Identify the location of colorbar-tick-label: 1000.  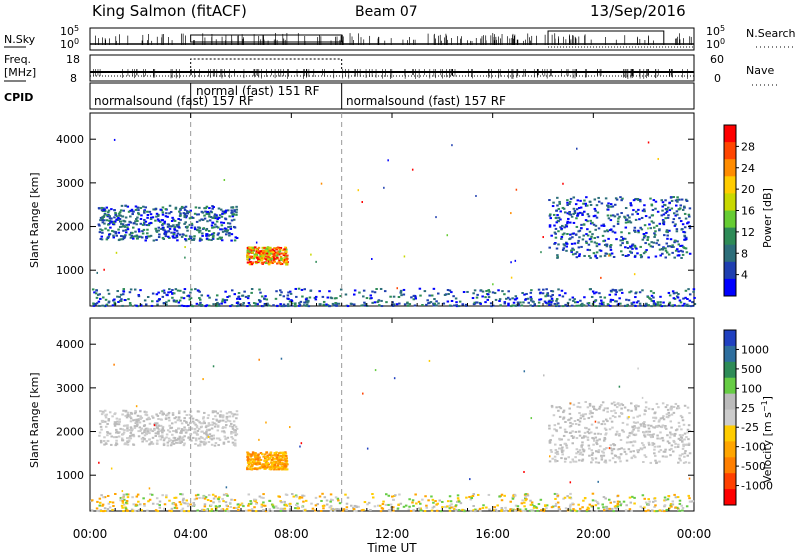
(755, 349).